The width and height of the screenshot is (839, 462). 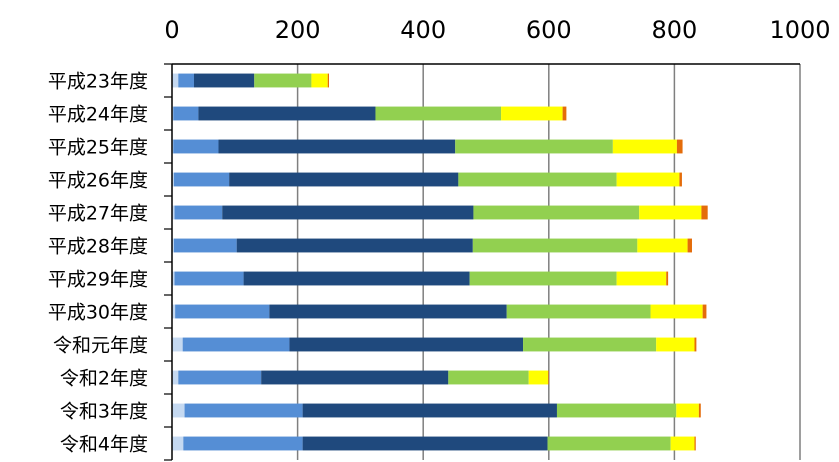 What do you see at coordinates (98, 148) in the screenshot?
I see `category-label: 平成25年度` at bounding box center [98, 148].